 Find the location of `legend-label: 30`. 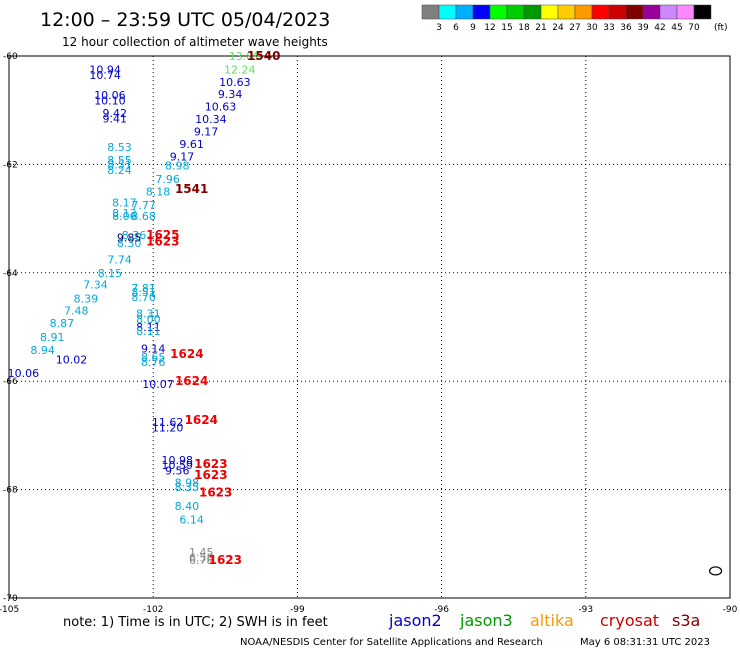

legend-label: 30 is located at coordinates (592, 28).